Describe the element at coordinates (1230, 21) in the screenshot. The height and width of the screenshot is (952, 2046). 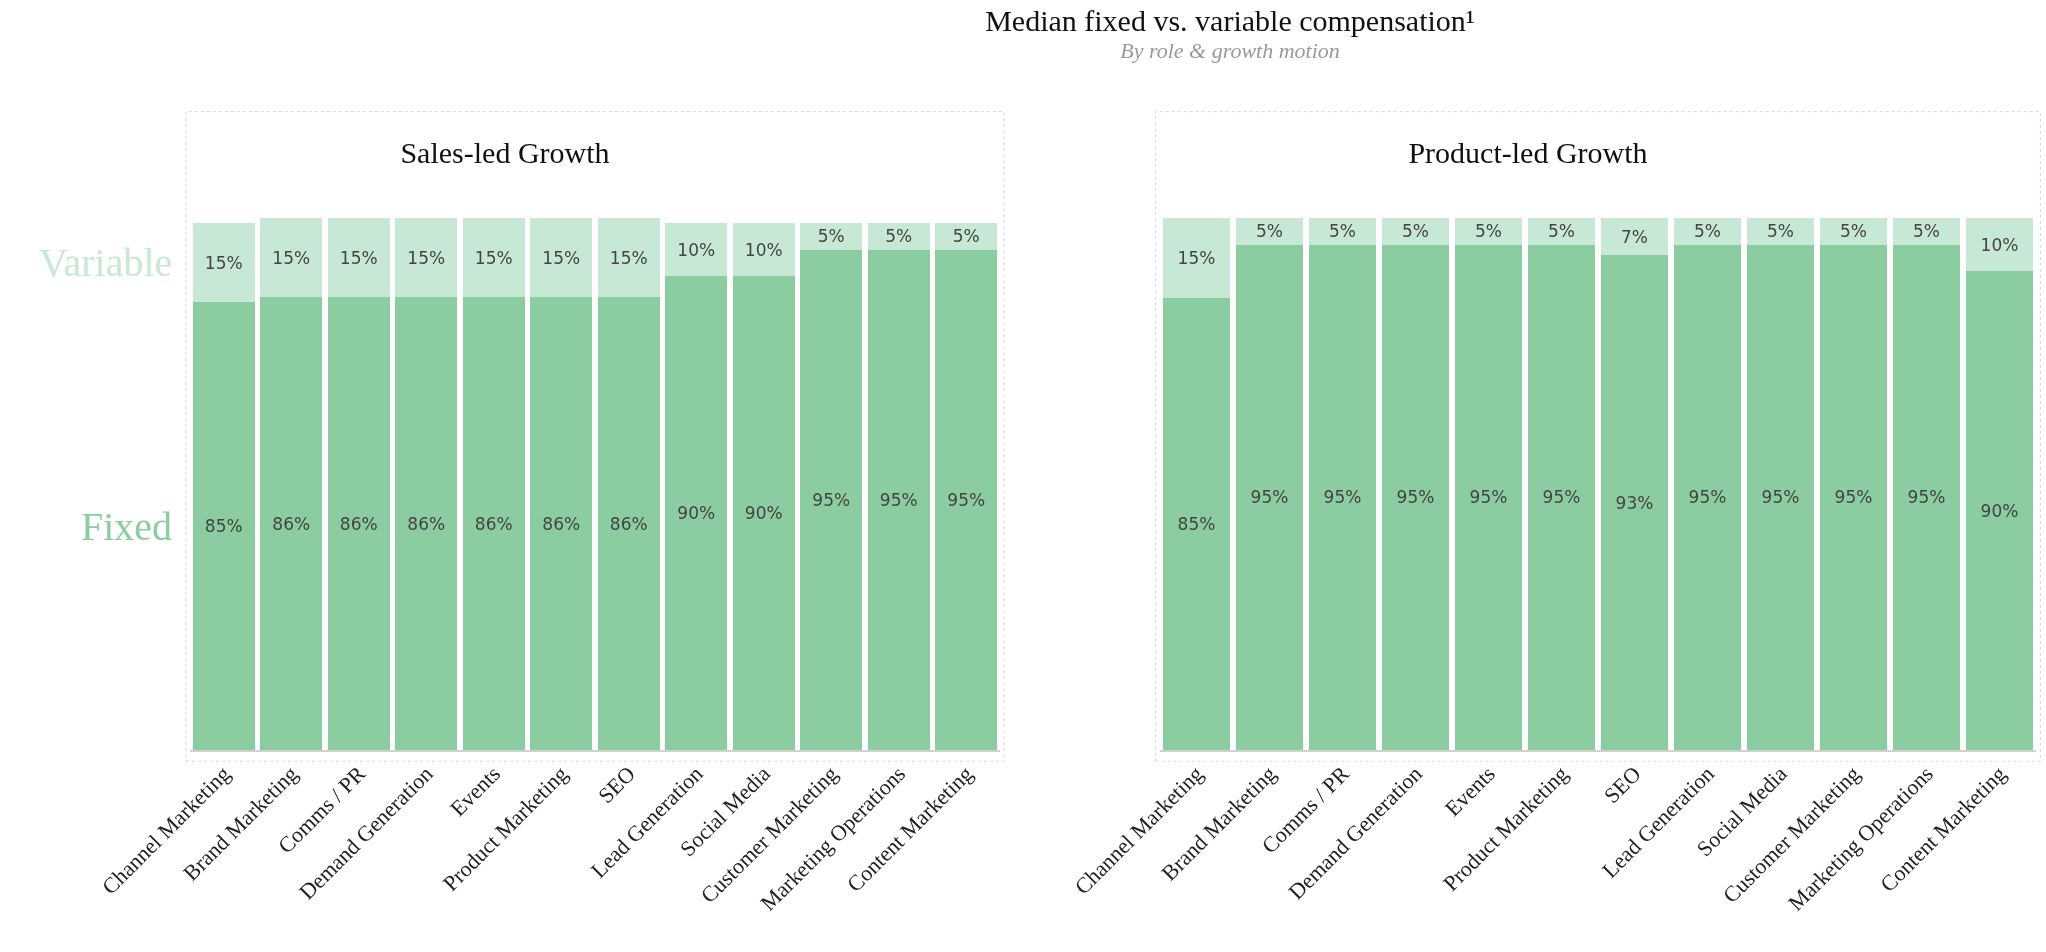
I see `text: Median fixed vs. variable compensation¹` at that location.